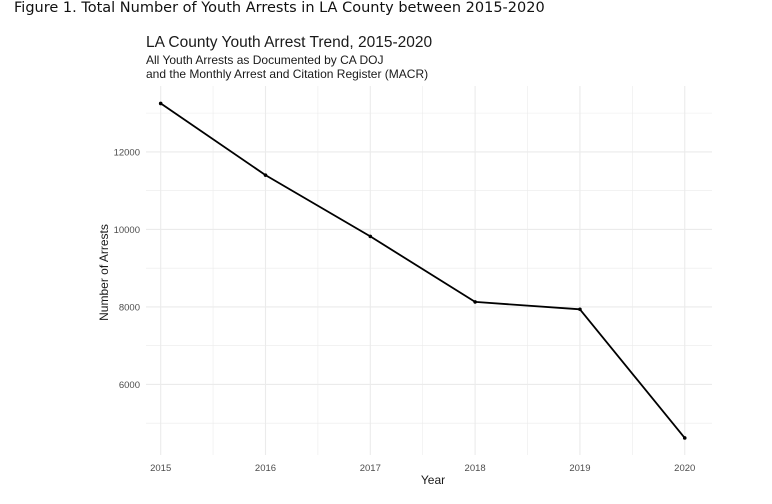  What do you see at coordinates (684, 468) in the screenshot?
I see `x-tick-label: 2020` at bounding box center [684, 468].